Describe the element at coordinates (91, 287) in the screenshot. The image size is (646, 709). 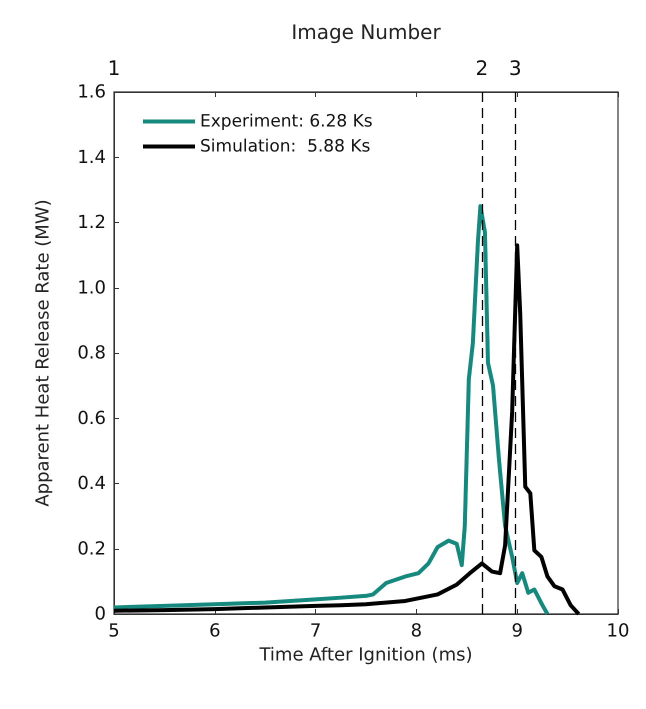
I see `y-tick-label: 1.0` at that location.